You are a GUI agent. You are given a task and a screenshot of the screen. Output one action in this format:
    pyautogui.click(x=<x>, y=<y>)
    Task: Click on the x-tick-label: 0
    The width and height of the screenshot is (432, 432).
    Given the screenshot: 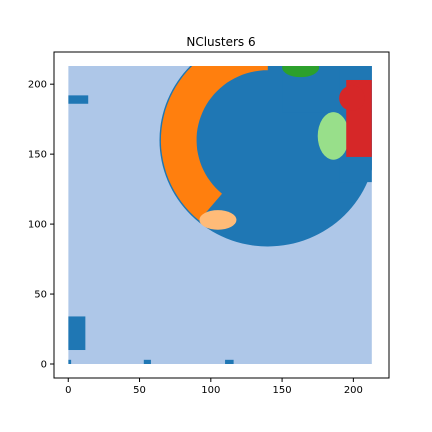 What is the action you would take?
    pyautogui.click(x=68, y=390)
    